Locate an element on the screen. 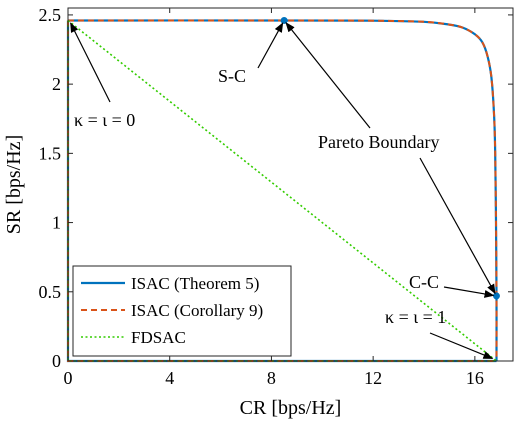 This screenshot has height=424, width=525. y-tick-label: 0 is located at coordinates (56, 361).